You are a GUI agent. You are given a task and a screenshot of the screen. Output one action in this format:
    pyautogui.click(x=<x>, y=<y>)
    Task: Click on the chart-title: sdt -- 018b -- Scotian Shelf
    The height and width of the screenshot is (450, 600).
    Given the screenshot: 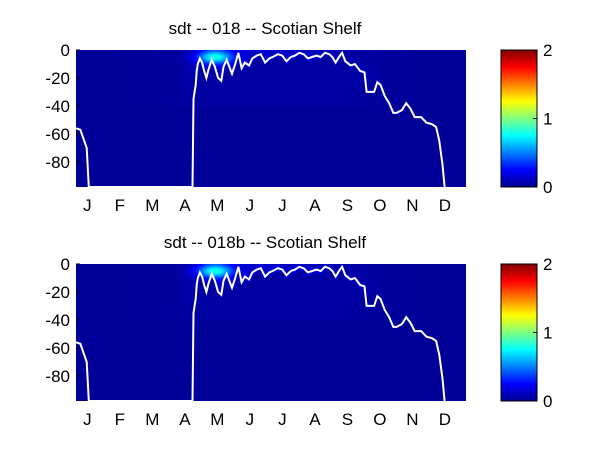 What is the action you would take?
    pyautogui.click(x=265, y=242)
    